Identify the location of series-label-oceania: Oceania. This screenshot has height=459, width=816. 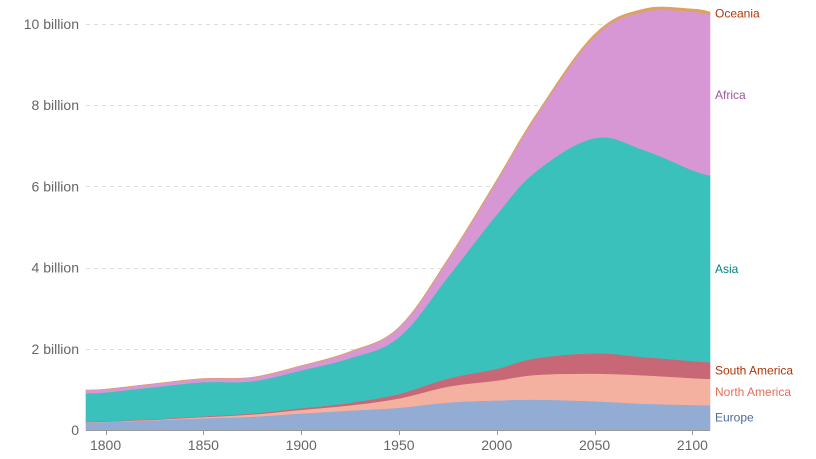
(737, 13).